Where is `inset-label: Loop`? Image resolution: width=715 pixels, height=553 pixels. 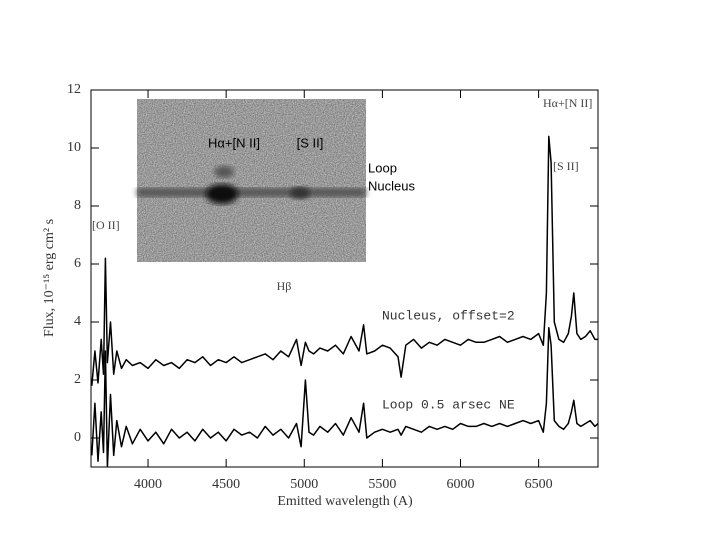
inset-label: Loop is located at coordinates (382, 167).